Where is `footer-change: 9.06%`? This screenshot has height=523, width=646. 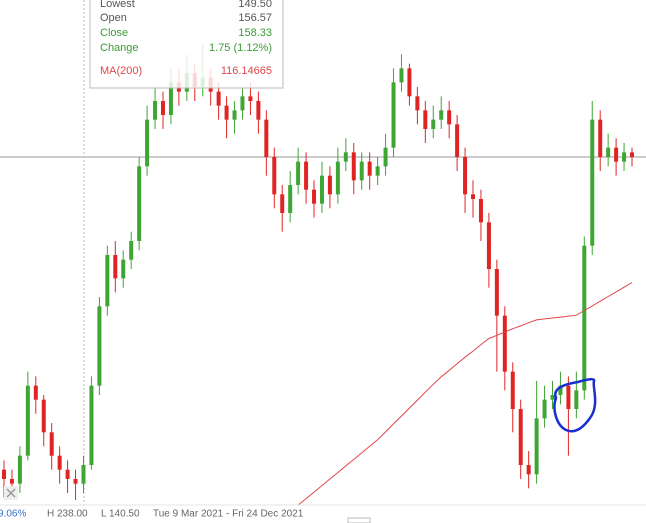 footer-change: 9.06% is located at coordinates (13, 514).